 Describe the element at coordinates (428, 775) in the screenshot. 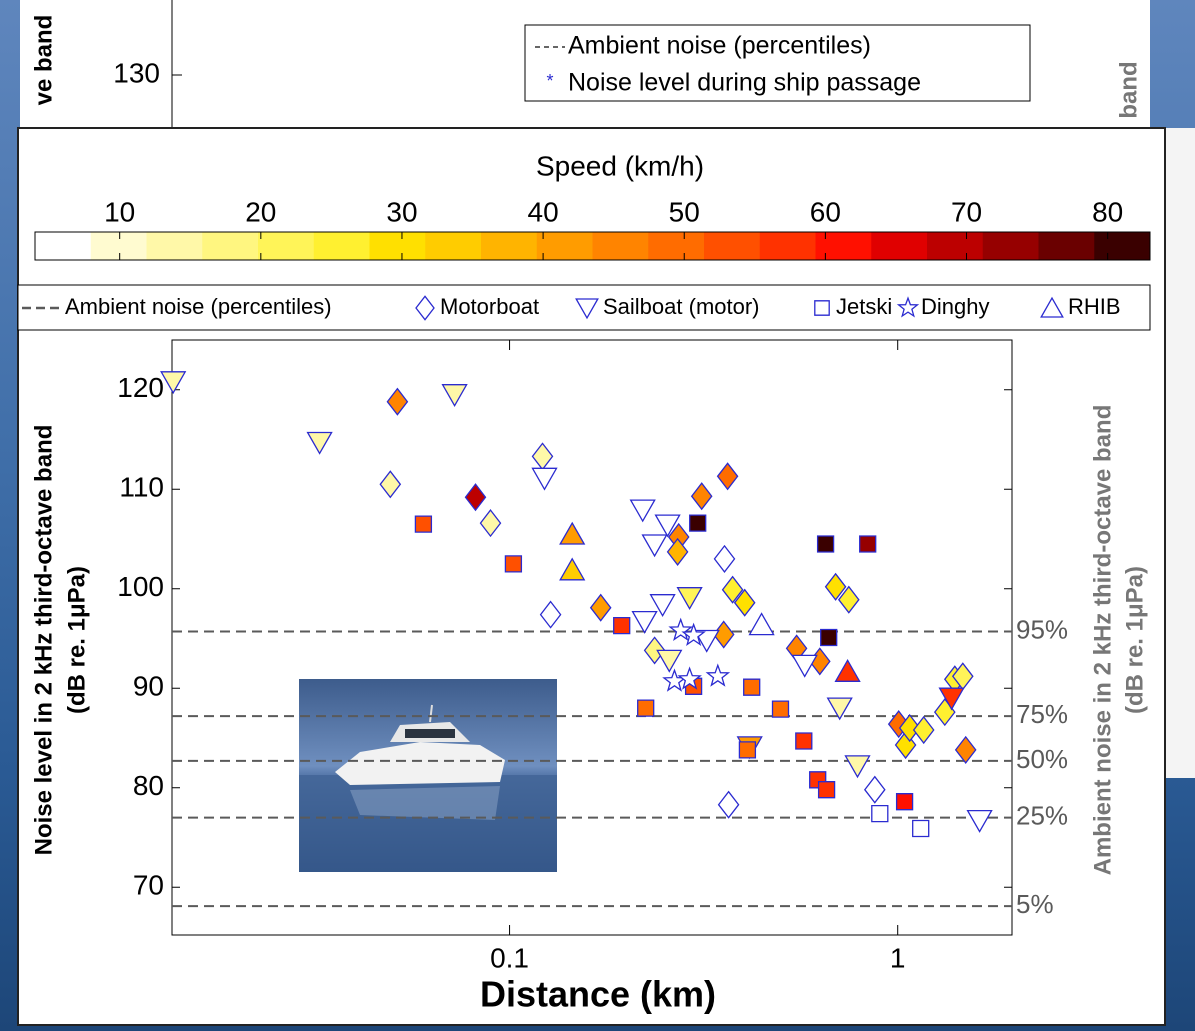

I see `inset-photo` at that location.